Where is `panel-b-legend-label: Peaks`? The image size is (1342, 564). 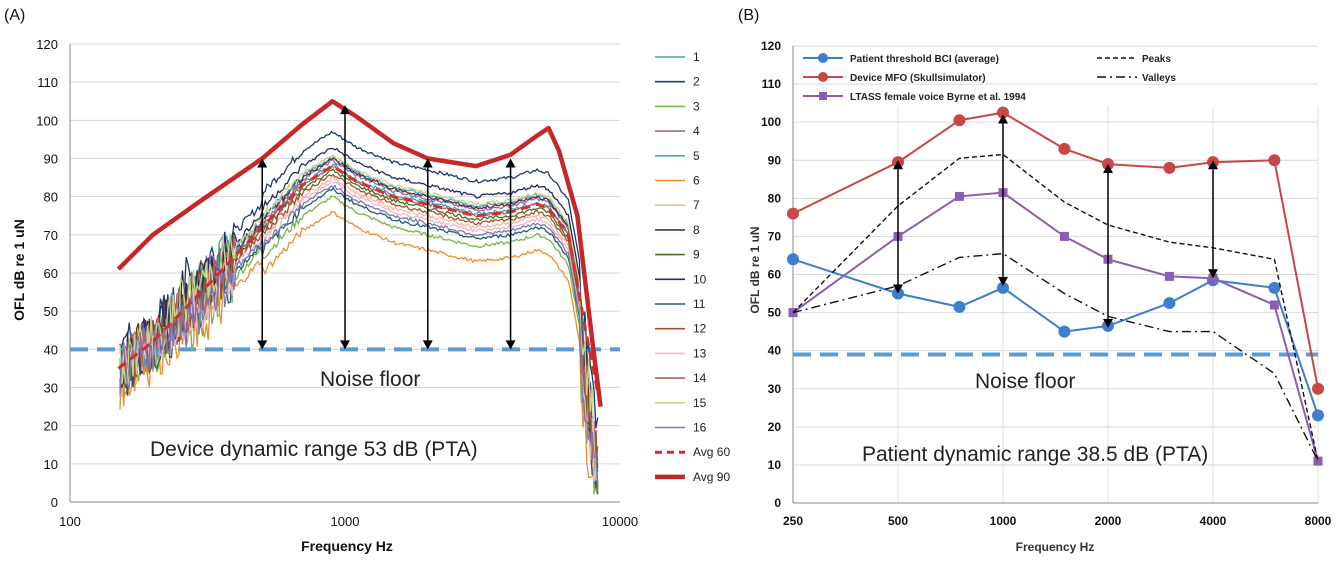
panel-b-legend-label: Peaks is located at coordinates (1156, 59).